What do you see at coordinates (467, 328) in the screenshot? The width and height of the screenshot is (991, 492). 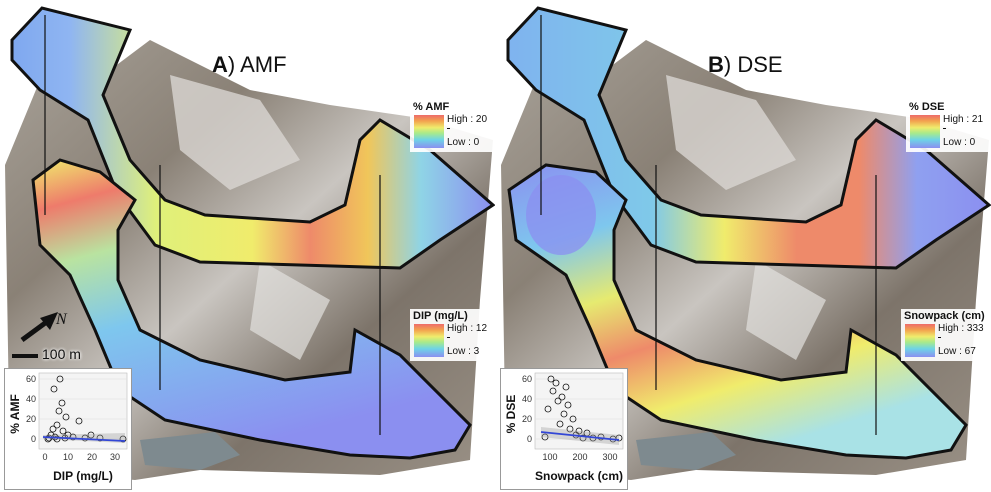 I see `legend-high-label: High : 12` at bounding box center [467, 328].